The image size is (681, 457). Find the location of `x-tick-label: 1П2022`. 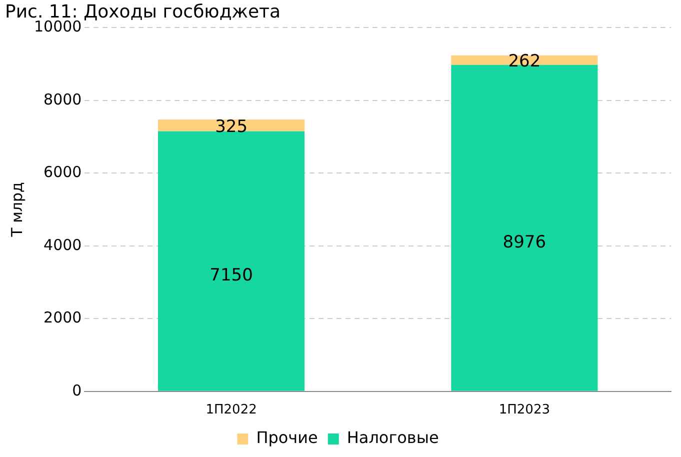

x-tick-label: 1П2022 is located at coordinates (231, 410).